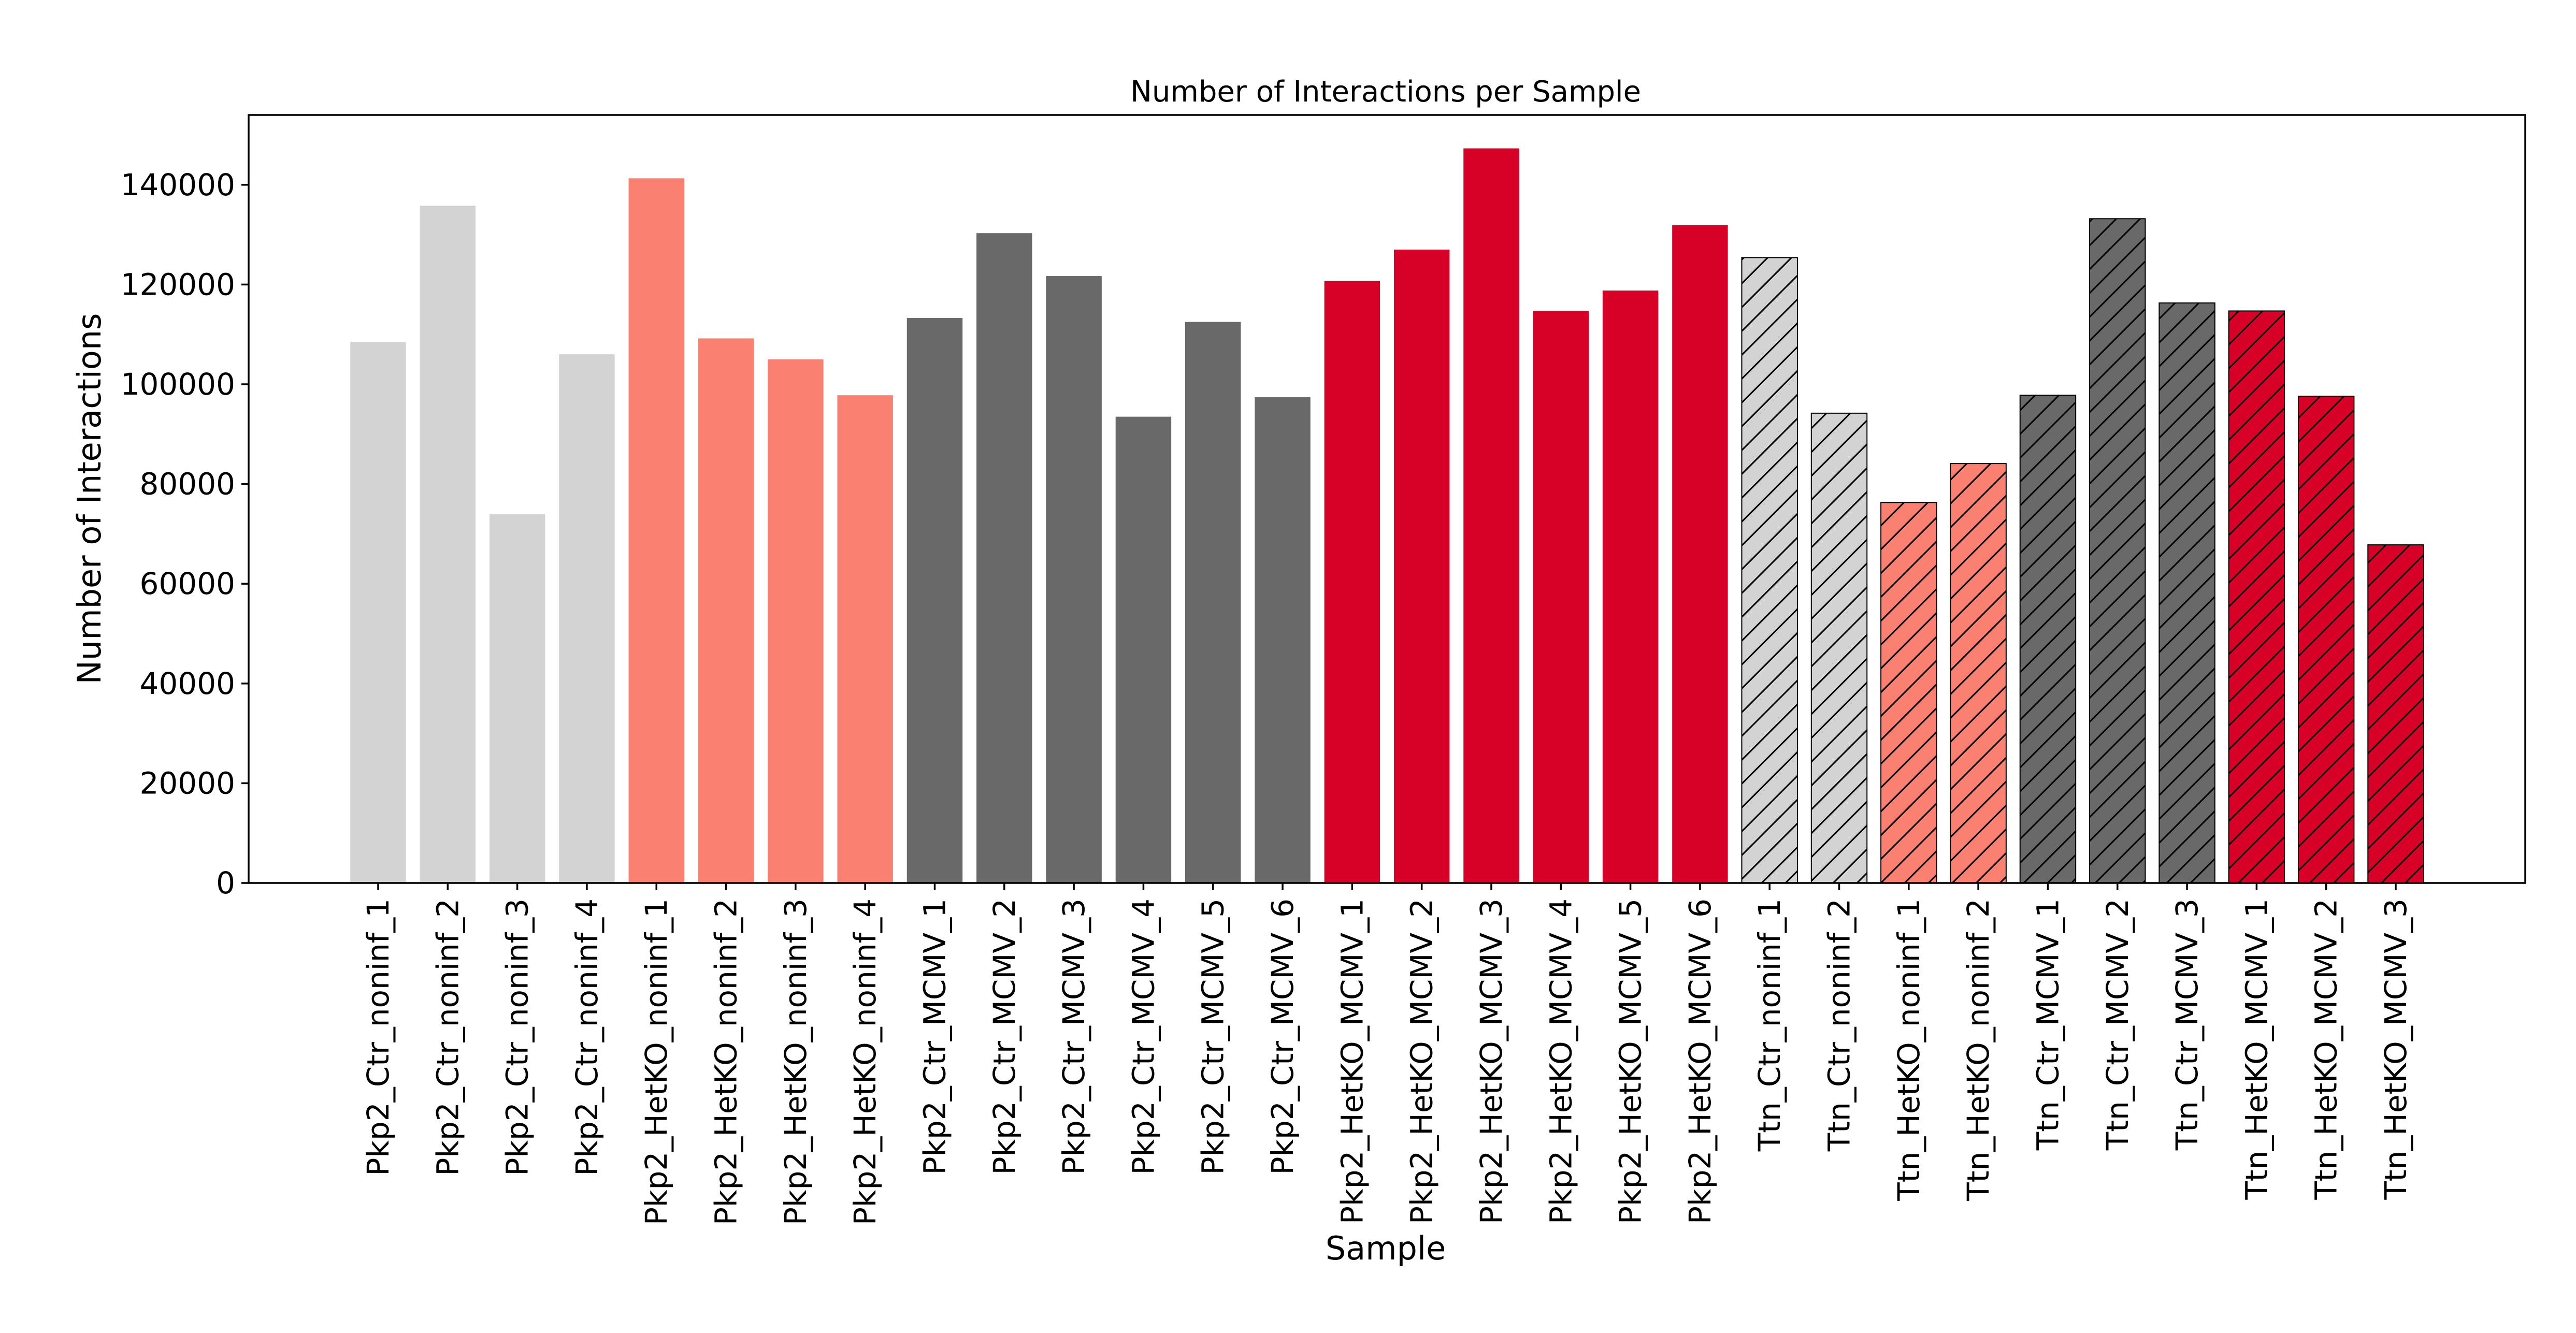 The width and height of the screenshot is (2576, 1333). Describe the element at coordinates (2117, 1025) in the screenshot. I see `x-tick-label: Ttn_Ctr_MCMV_2` at that location.